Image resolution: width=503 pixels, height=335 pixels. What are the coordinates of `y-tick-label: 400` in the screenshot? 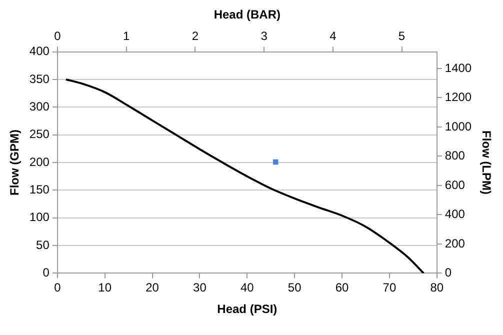 It's located at (39, 51).